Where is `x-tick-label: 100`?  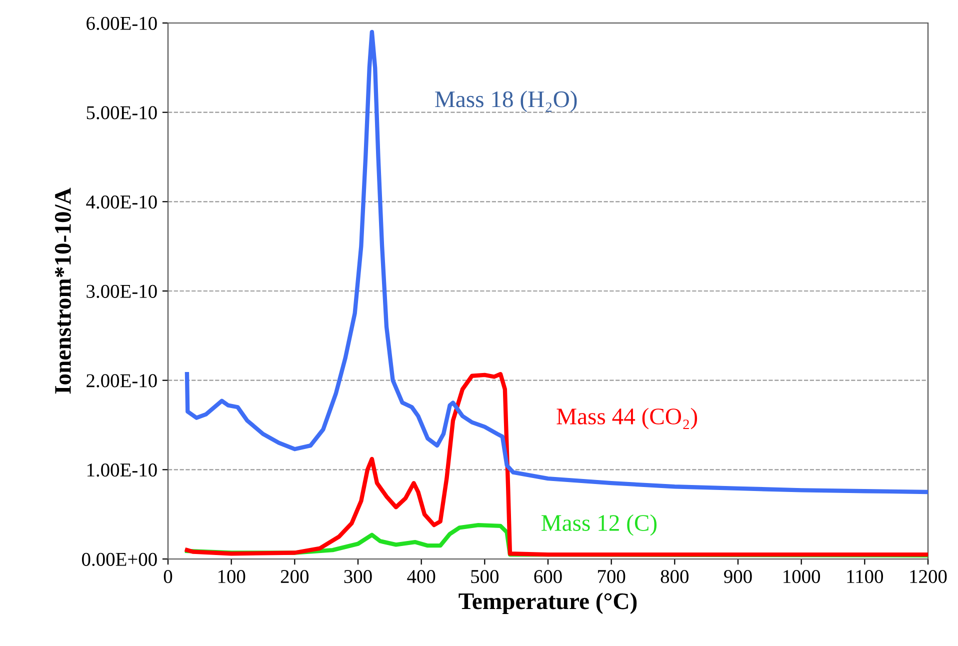
x-tick-label: 100 is located at coordinates (232, 577).